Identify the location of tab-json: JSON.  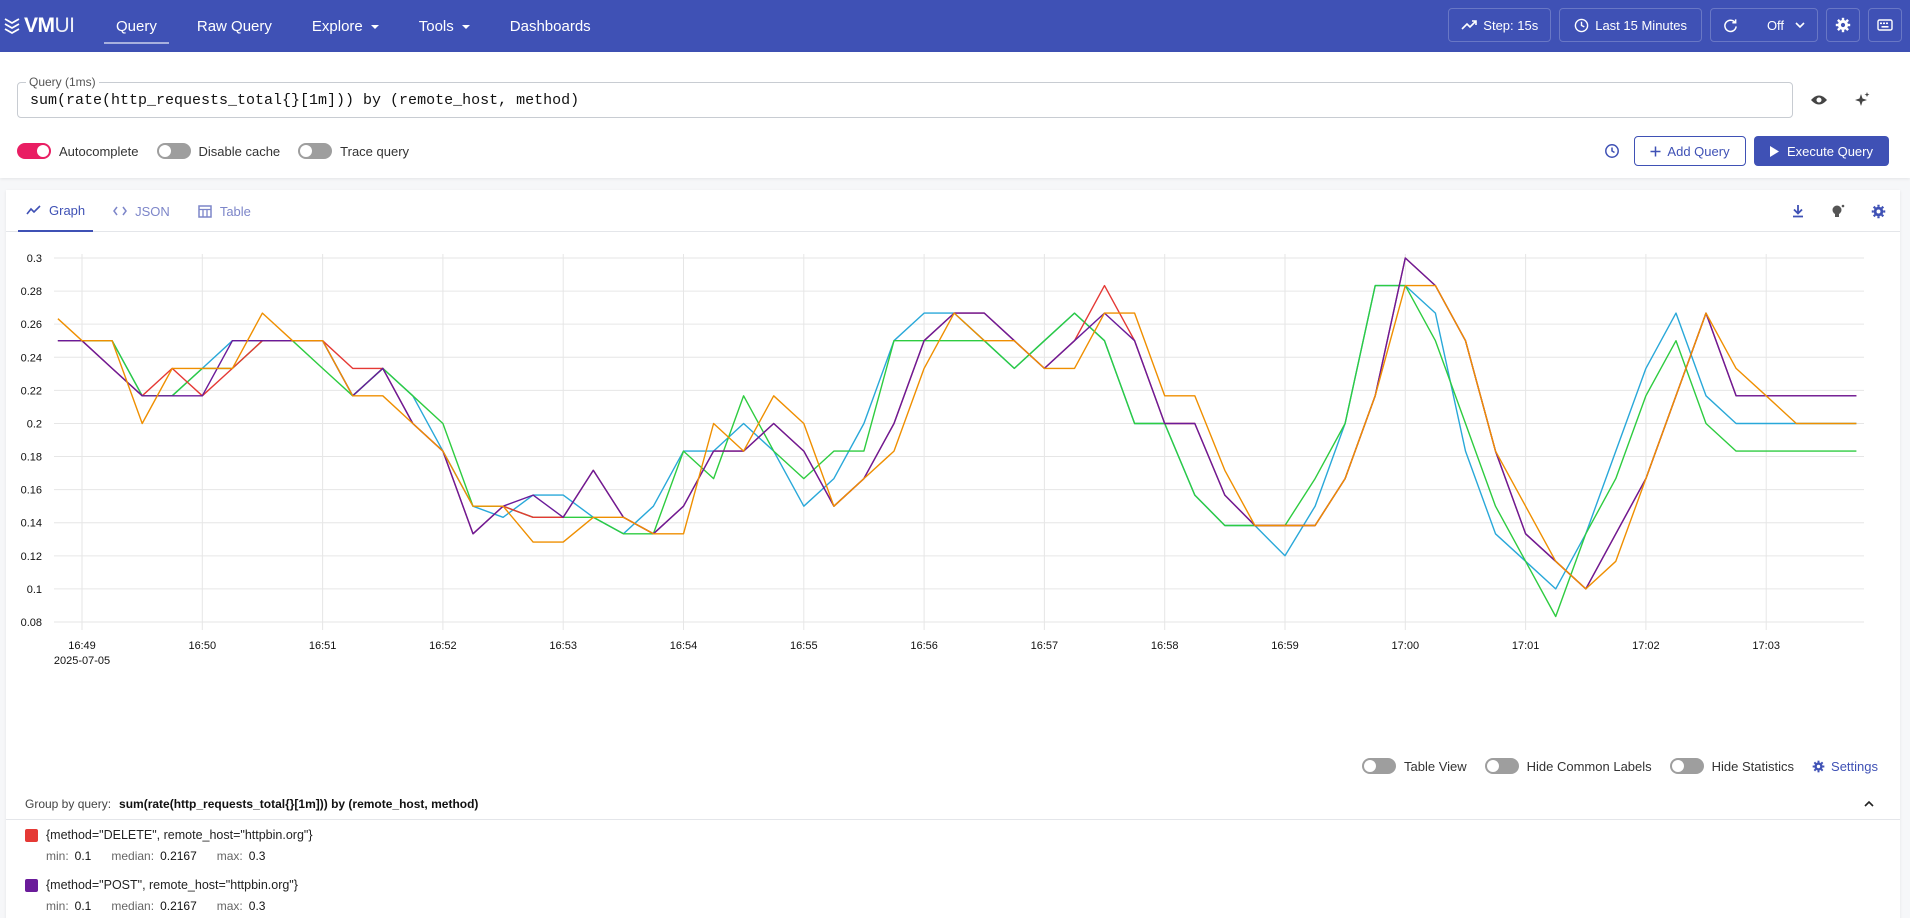
(141, 211).